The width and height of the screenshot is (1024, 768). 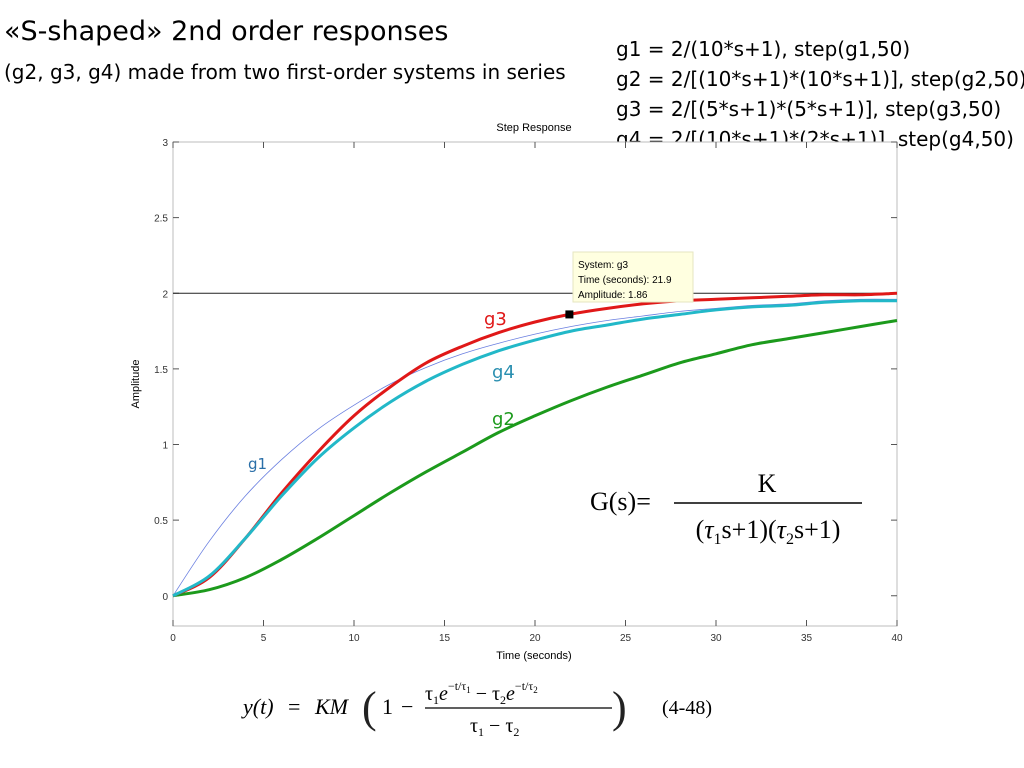 I want to click on x-axis-label: Time (seconds), so click(x=533, y=656).